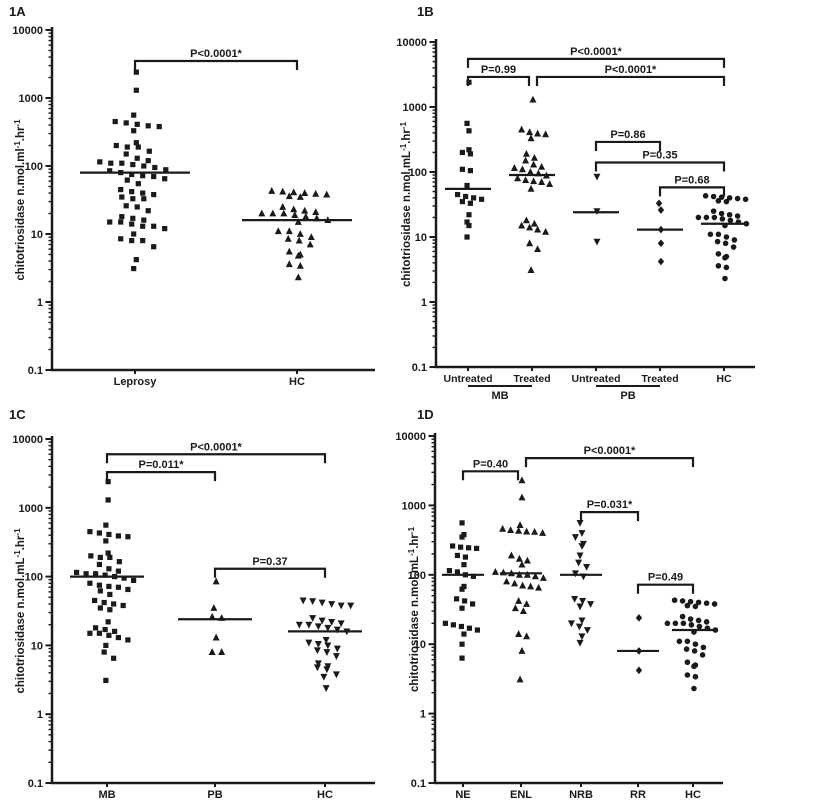 The image size is (816, 806). What do you see at coordinates (627, 135) in the screenshot?
I see `p-value-label: P=0.86` at bounding box center [627, 135].